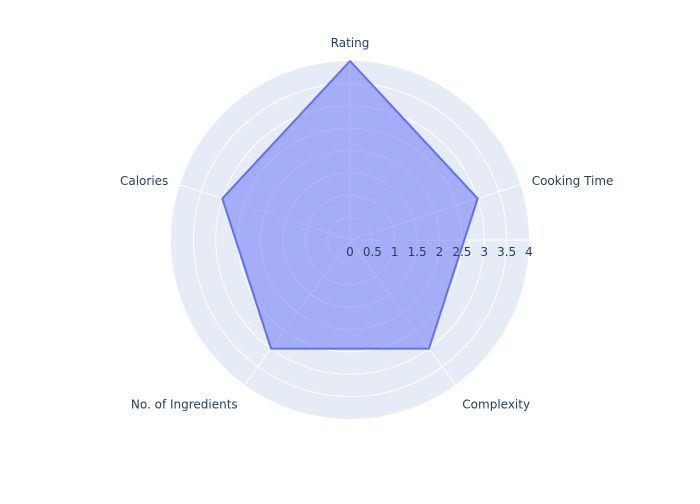 The image size is (700, 504). I want to click on angular-axis-label: Calories, so click(144, 181).